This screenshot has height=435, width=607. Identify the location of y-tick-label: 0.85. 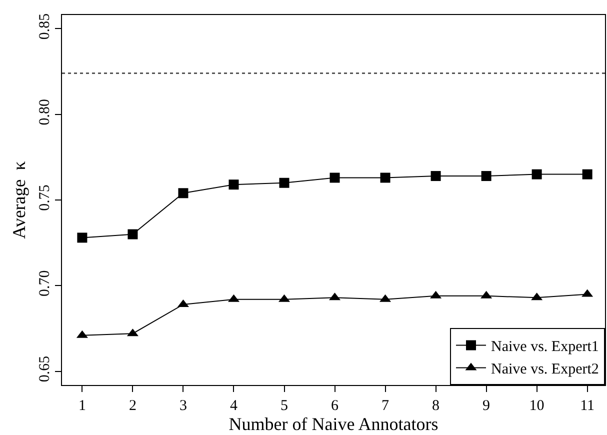
(45, 26).